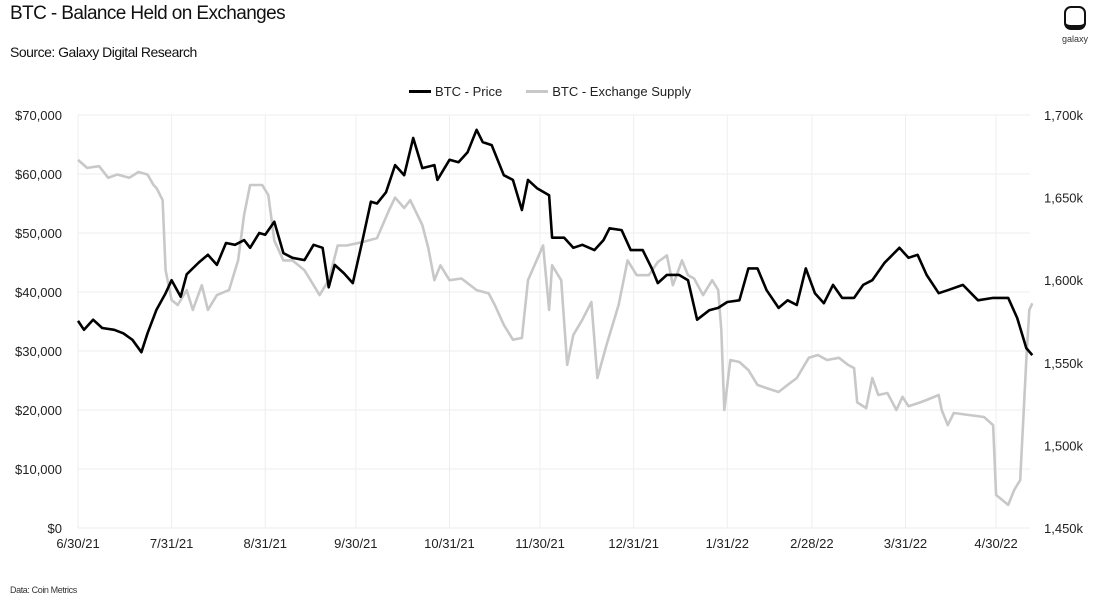  What do you see at coordinates (1064, 280) in the screenshot?
I see `y-right-tick-label: 1,600k` at bounding box center [1064, 280].